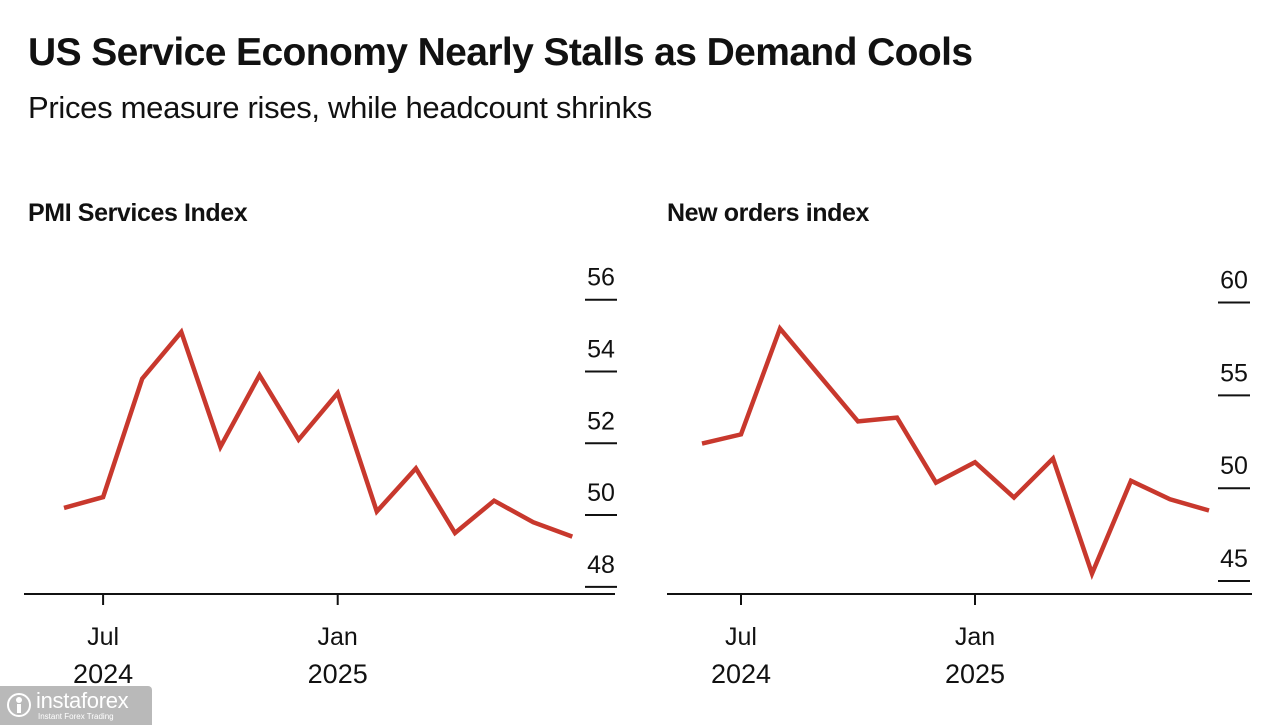 The height and width of the screenshot is (725, 1280). What do you see at coordinates (19, 705) in the screenshot?
I see `instaforex-logo-icon` at bounding box center [19, 705].